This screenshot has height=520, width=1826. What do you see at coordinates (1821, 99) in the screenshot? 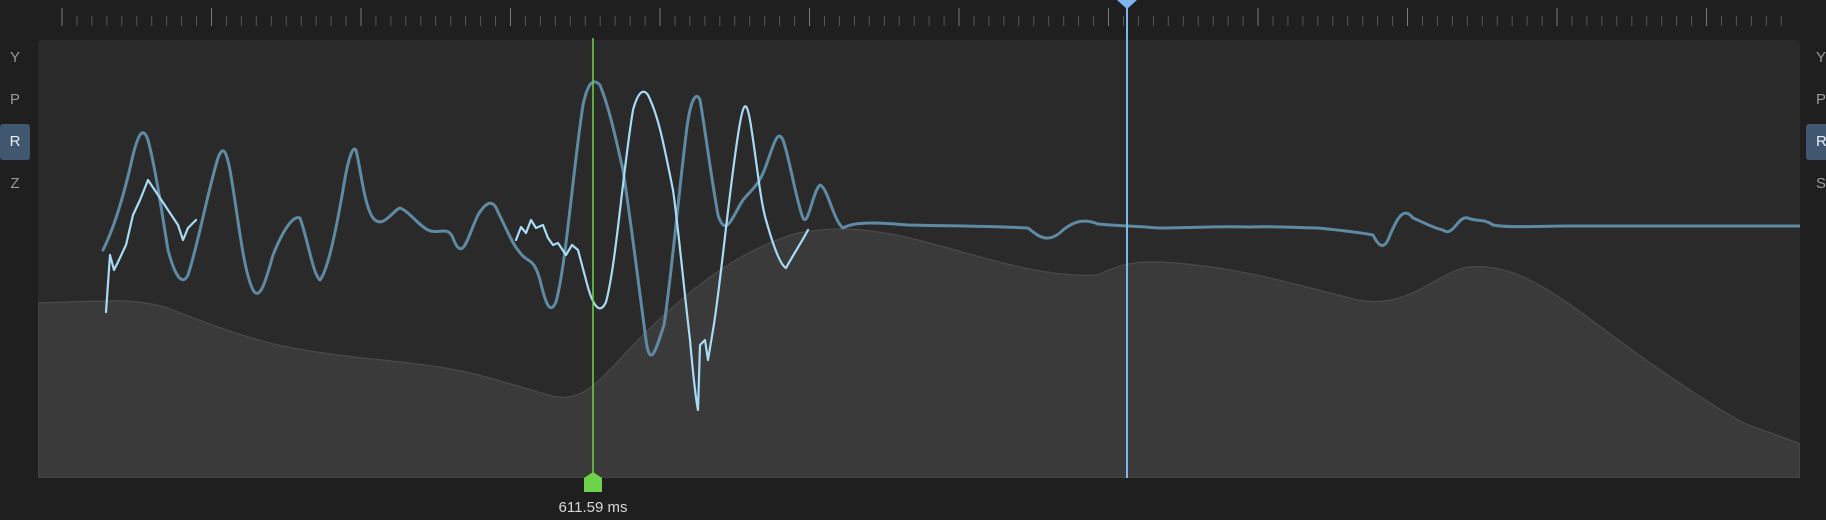
I see `axis-button-p-right: P` at bounding box center [1821, 99].